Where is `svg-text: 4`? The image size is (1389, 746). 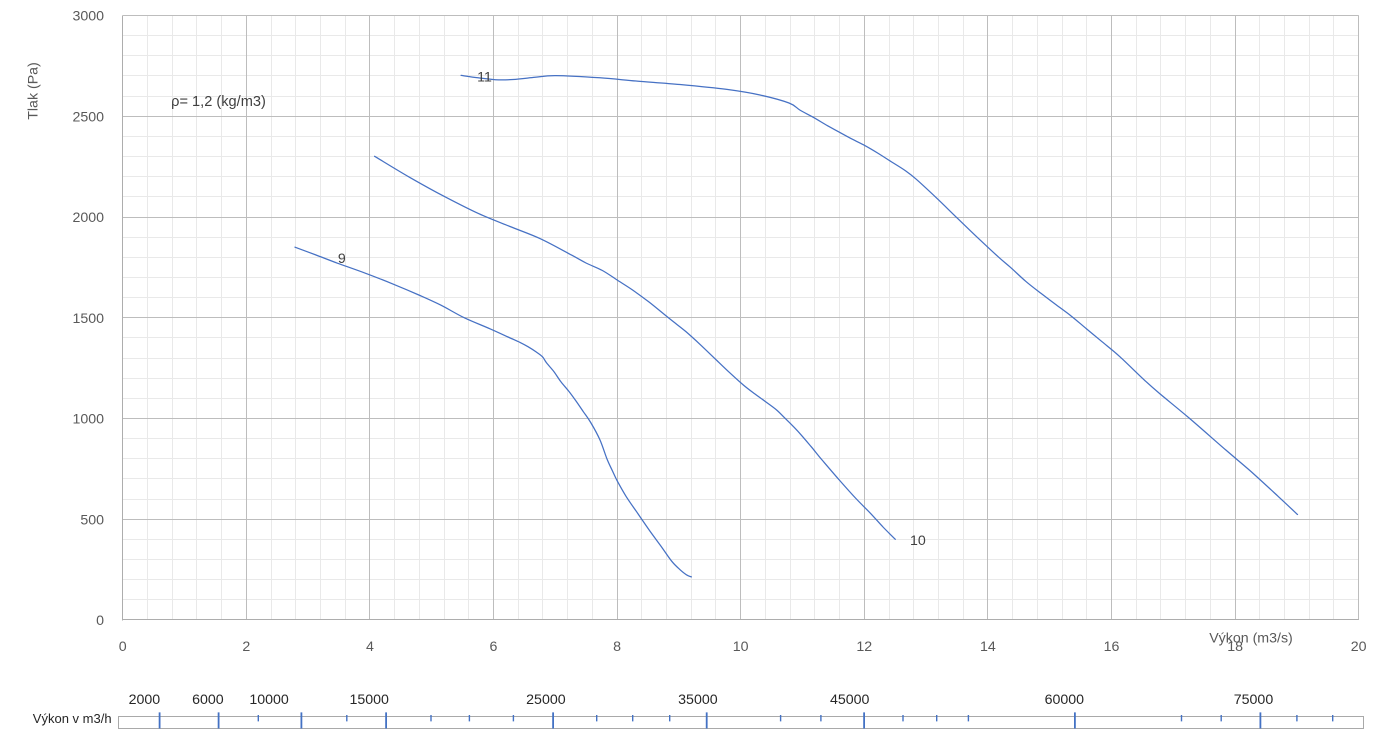
svg-text: 4 is located at coordinates (370, 647).